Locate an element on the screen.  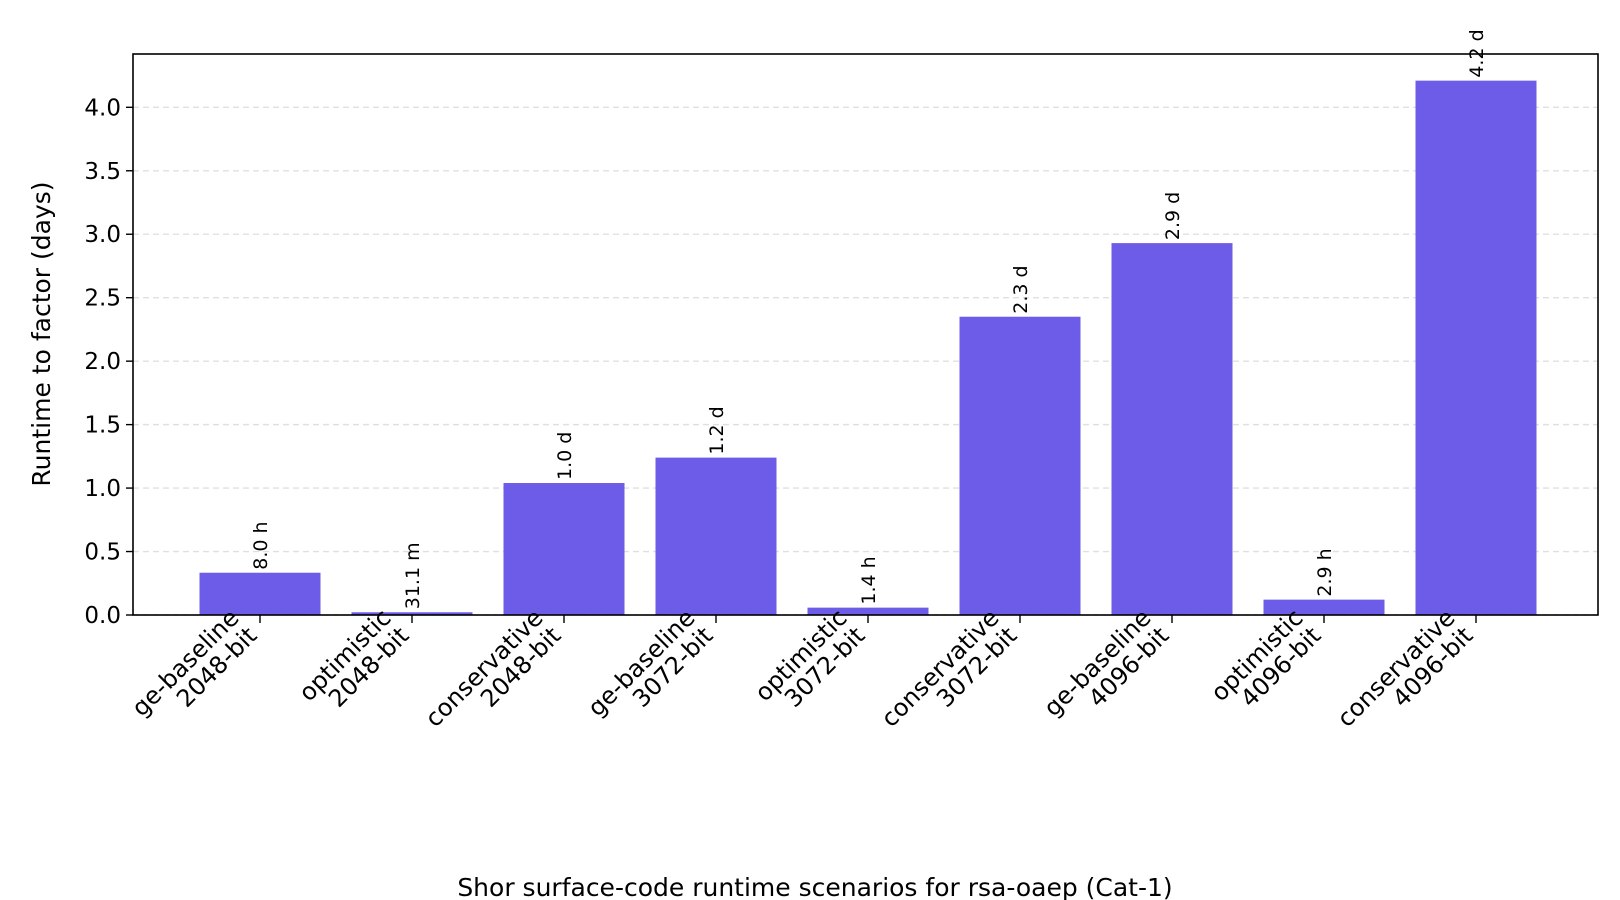
y-axis-label: Runtime to factor (days) is located at coordinates (41, 333).